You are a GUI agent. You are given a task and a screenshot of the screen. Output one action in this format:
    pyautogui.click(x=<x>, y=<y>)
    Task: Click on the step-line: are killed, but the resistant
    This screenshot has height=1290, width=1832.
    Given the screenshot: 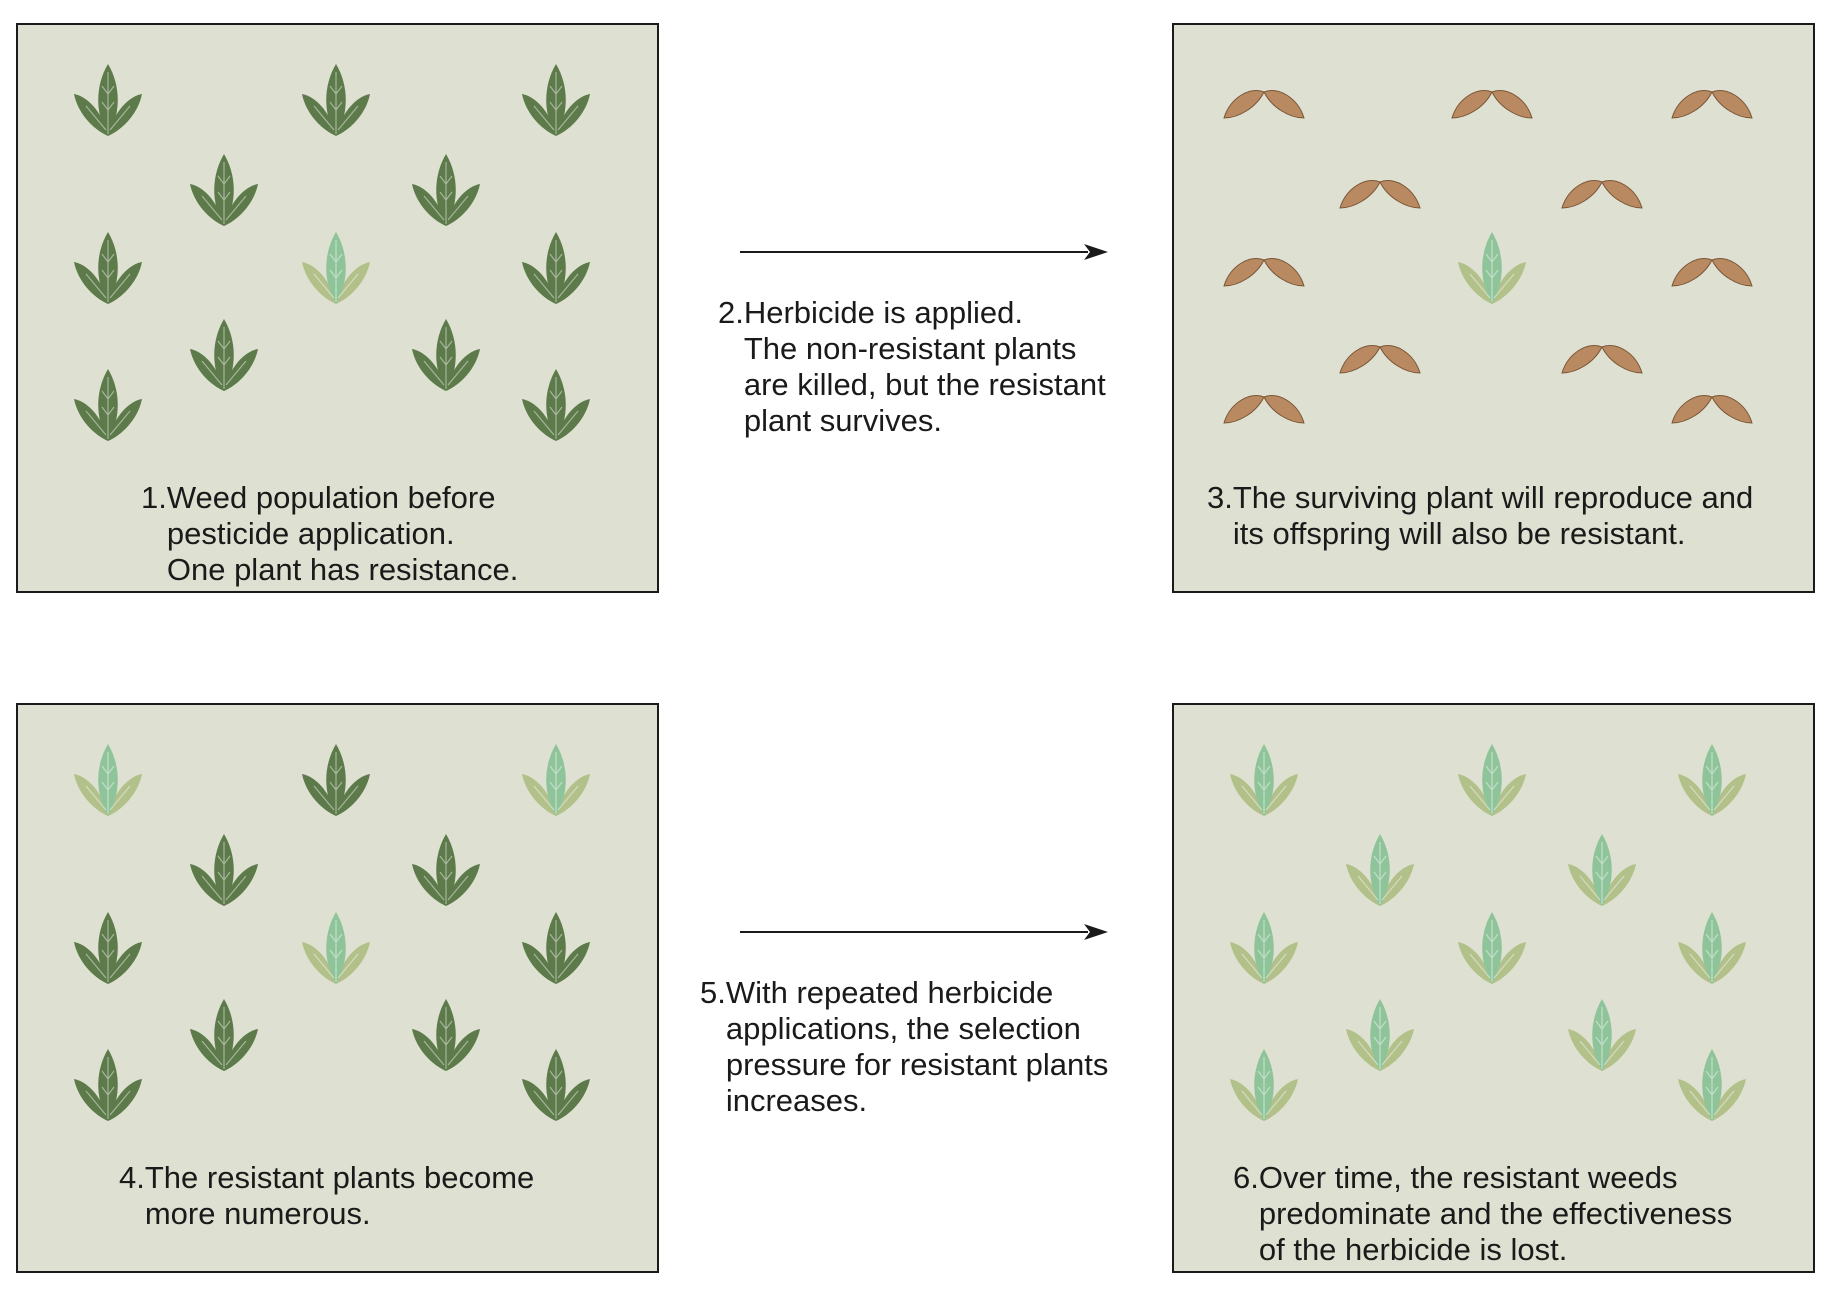 What is the action you would take?
    pyautogui.click(x=924, y=384)
    